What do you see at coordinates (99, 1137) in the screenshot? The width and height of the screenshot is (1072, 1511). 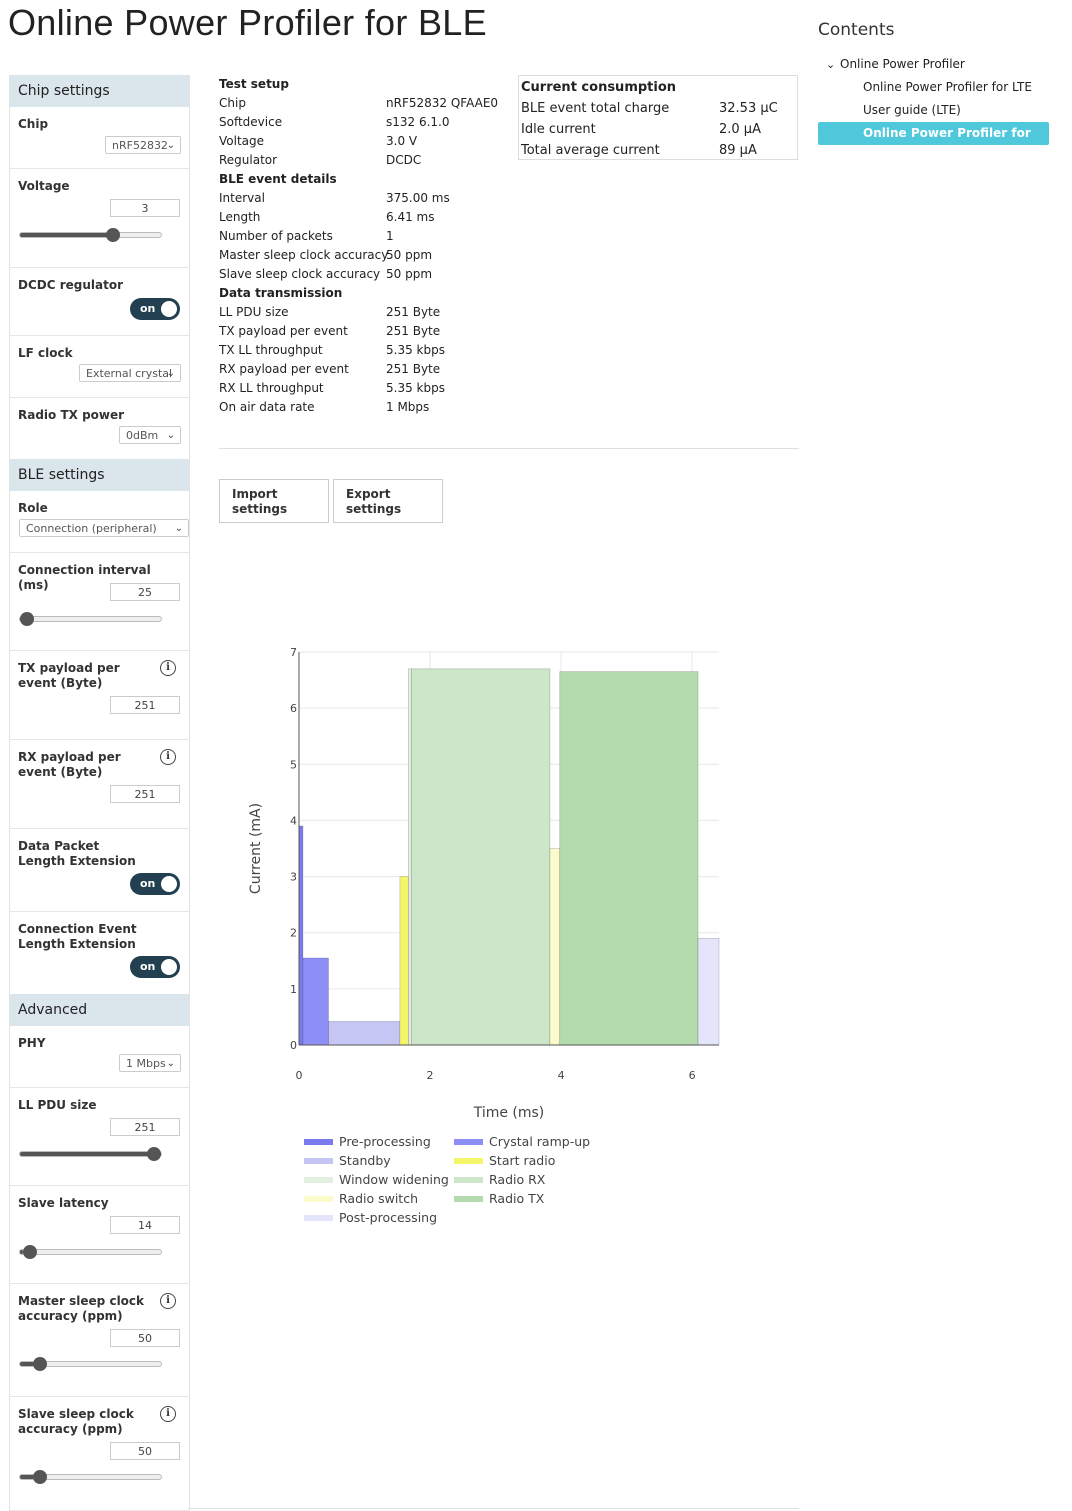 I see `ll-pdu-field: LL PDU size 251` at bounding box center [99, 1137].